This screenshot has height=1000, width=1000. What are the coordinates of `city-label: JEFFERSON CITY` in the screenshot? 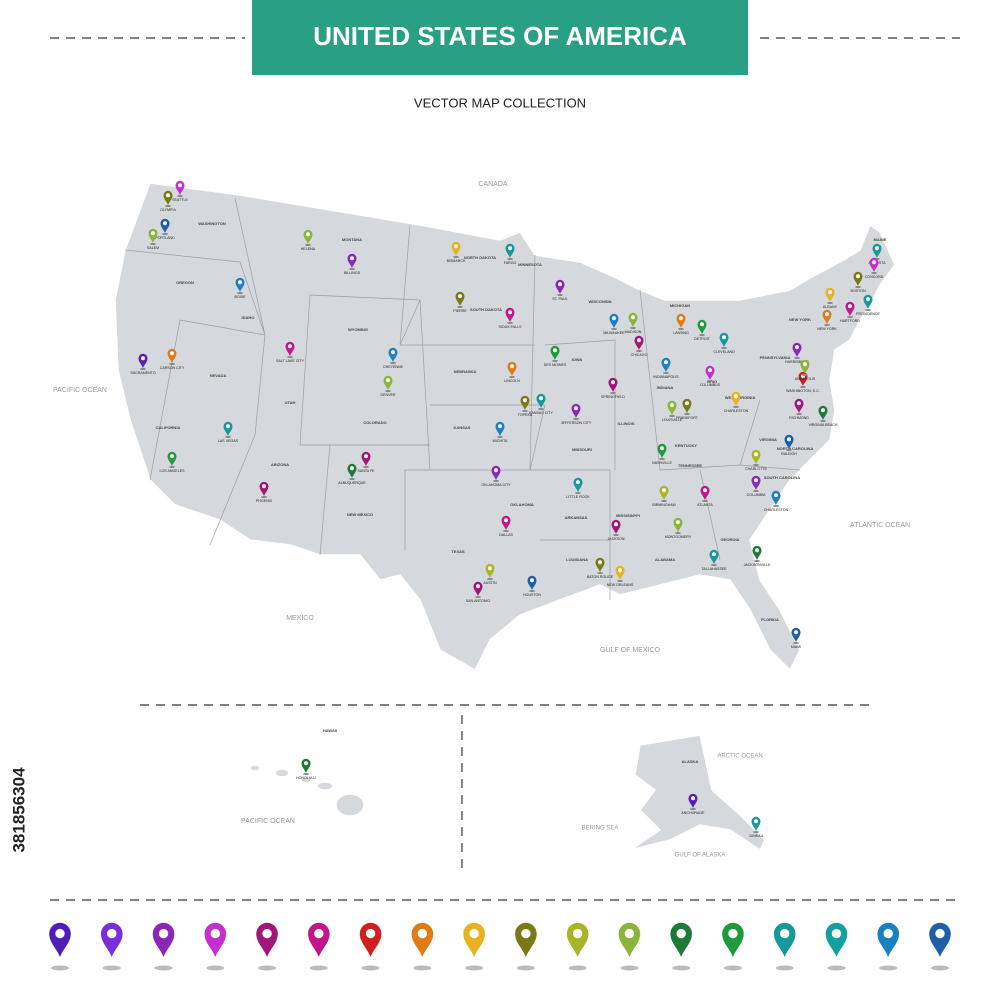 It's located at (576, 423).